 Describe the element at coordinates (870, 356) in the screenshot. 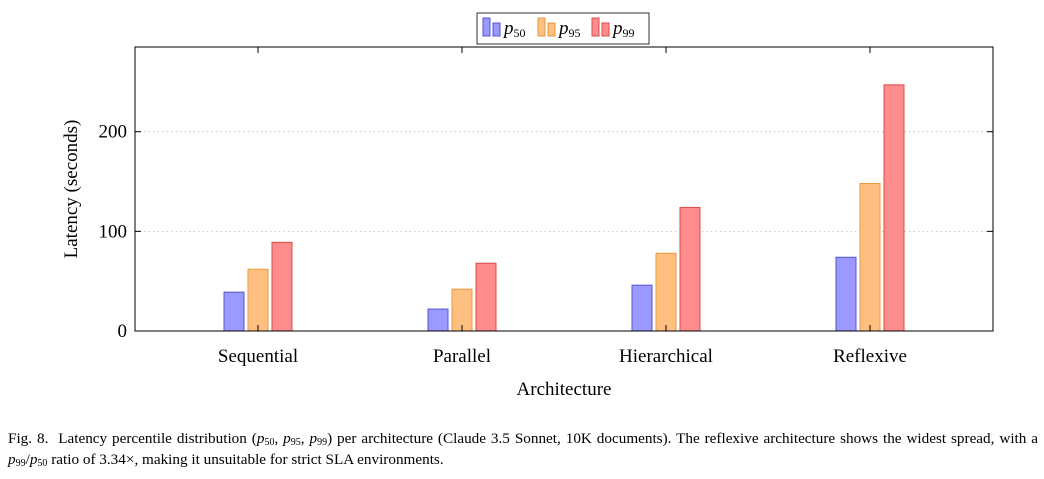

I see `x-tick-label-reflexive: Reflexive` at that location.